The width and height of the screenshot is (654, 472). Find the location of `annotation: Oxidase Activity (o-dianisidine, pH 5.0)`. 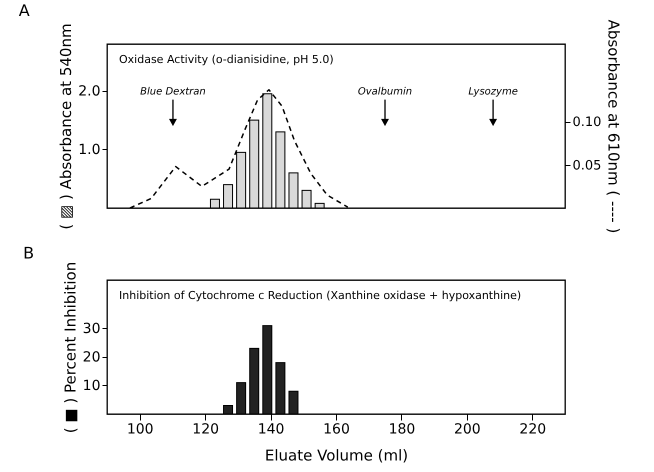

annotation: Oxidase Activity (o-dianisidine, pH 5.0) is located at coordinates (226, 59).